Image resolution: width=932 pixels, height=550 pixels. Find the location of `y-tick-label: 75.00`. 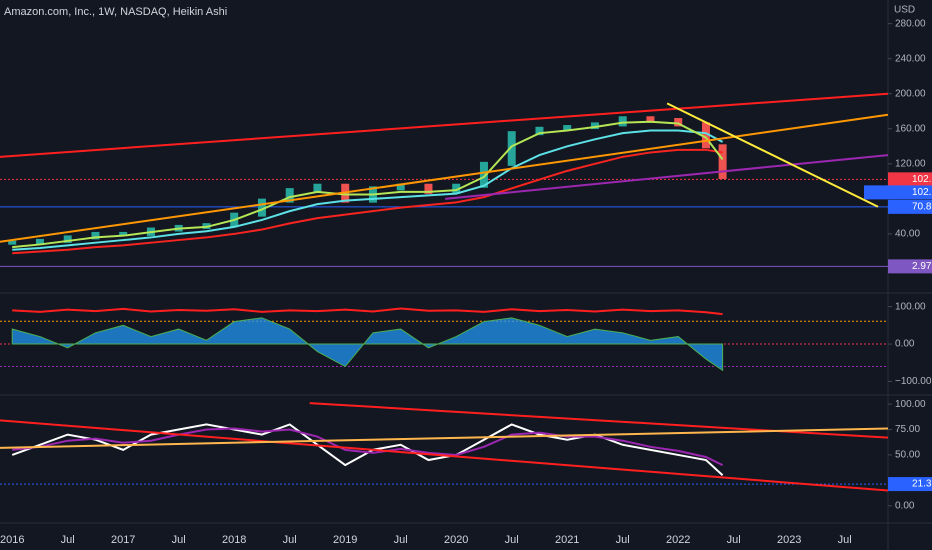

y-tick-label: 75.00 is located at coordinates (907, 429).